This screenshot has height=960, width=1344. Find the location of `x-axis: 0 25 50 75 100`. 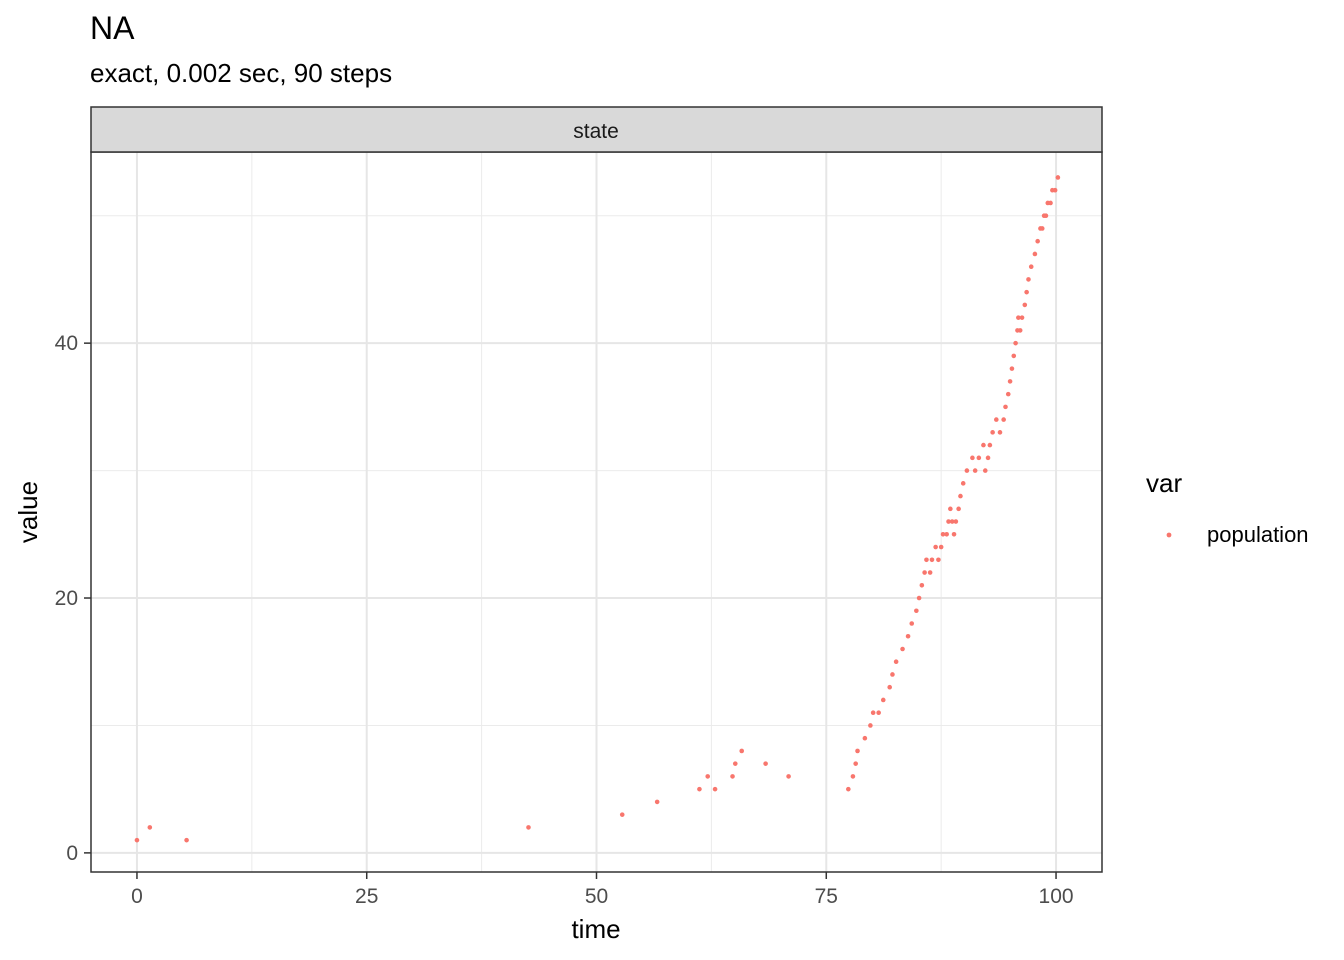

x-axis: 0 25 50 75 100 is located at coordinates (602, 890).